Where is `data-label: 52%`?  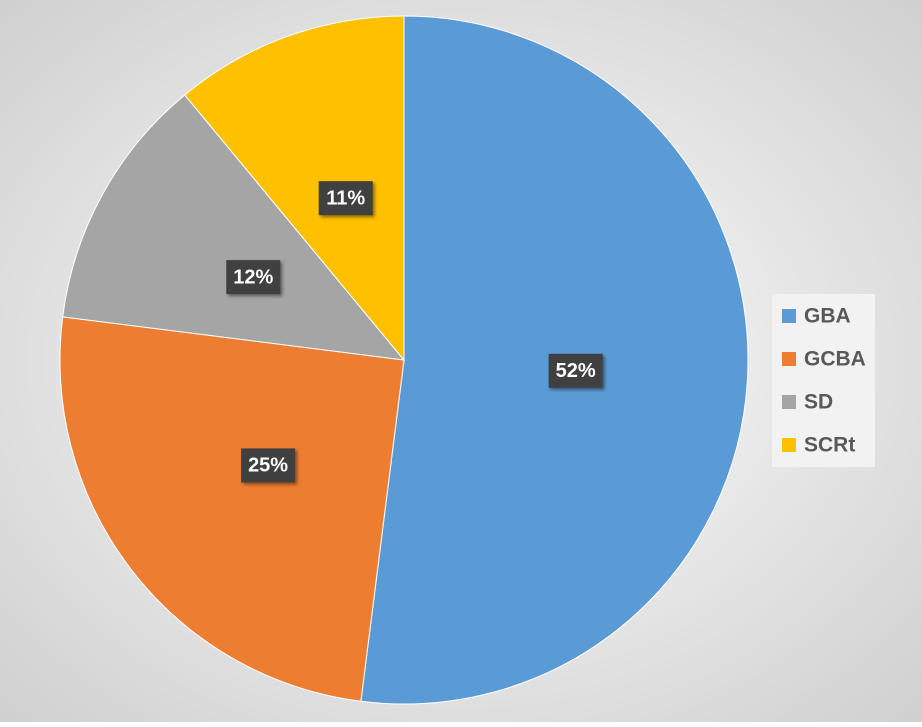
data-label: 52% is located at coordinates (576, 371).